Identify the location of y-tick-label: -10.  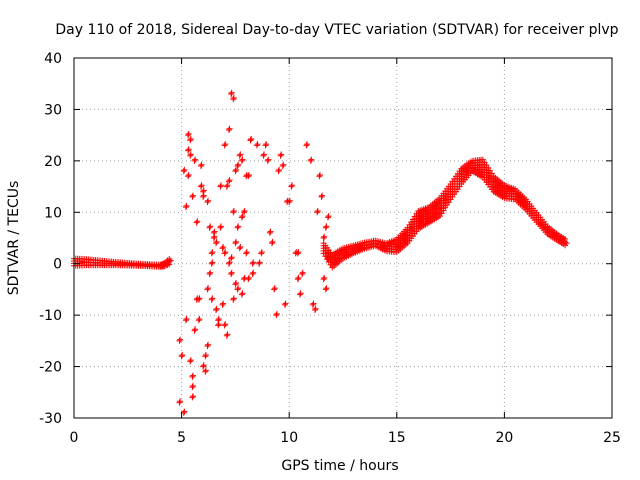
(50, 316).